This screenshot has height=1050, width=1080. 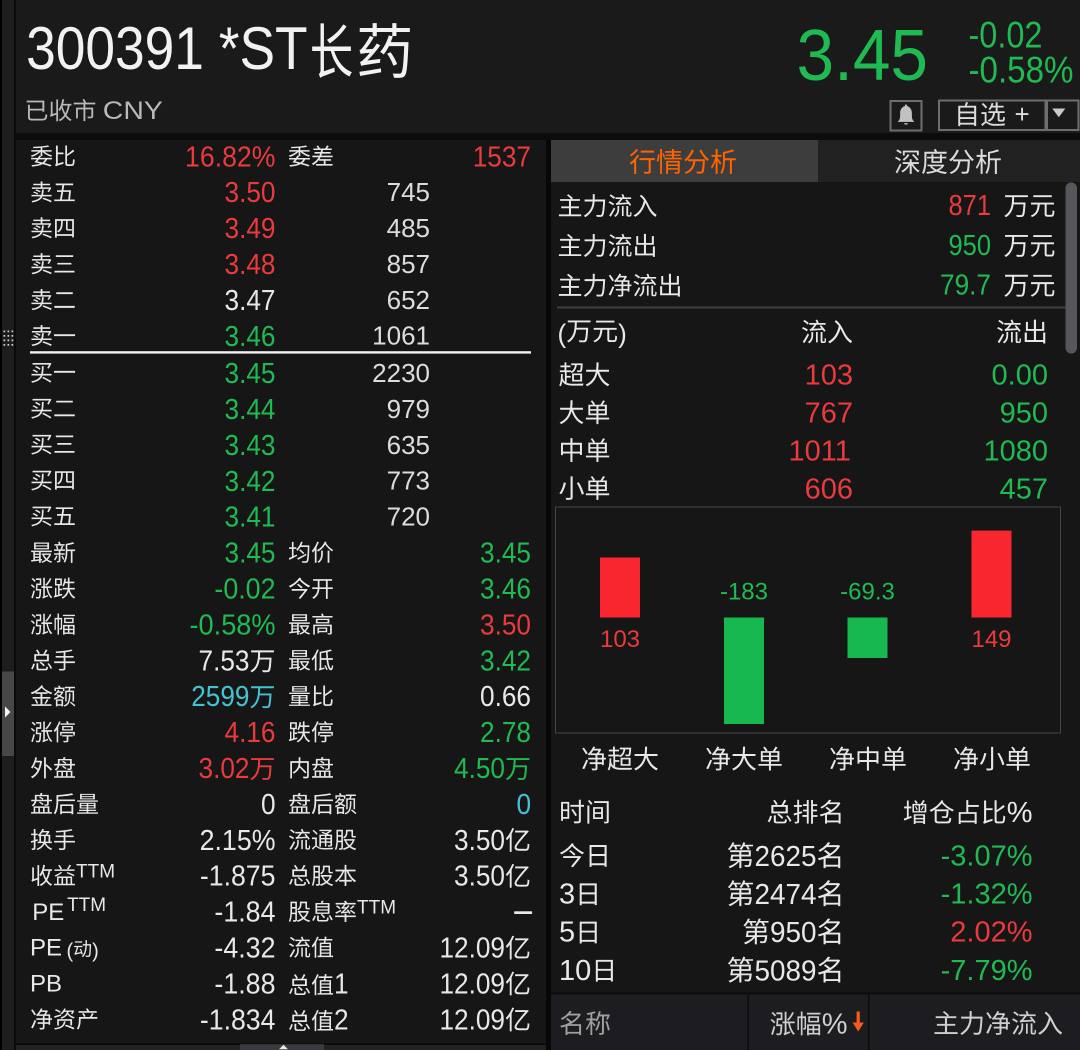 I want to click on svg-text: 979, so click(x=408, y=409).